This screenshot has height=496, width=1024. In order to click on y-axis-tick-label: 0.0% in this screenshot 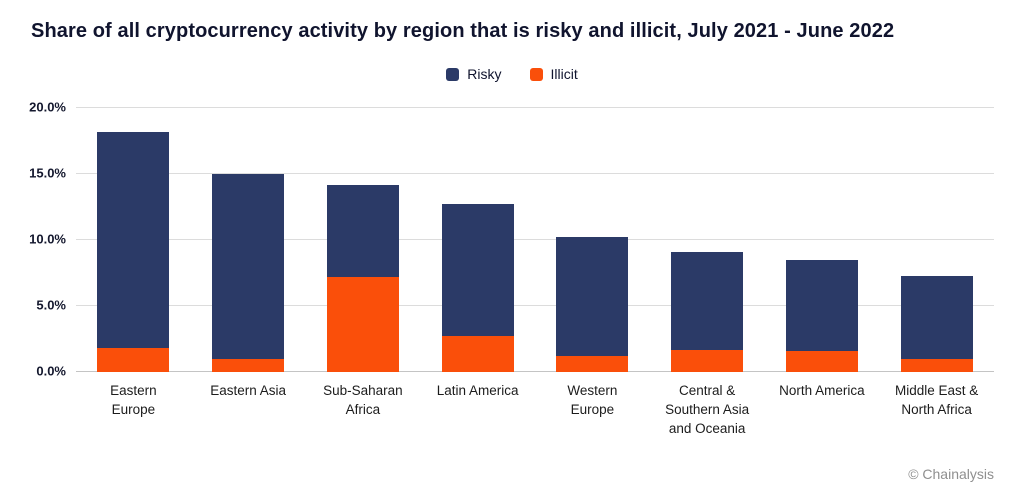, I will do `click(51, 371)`.